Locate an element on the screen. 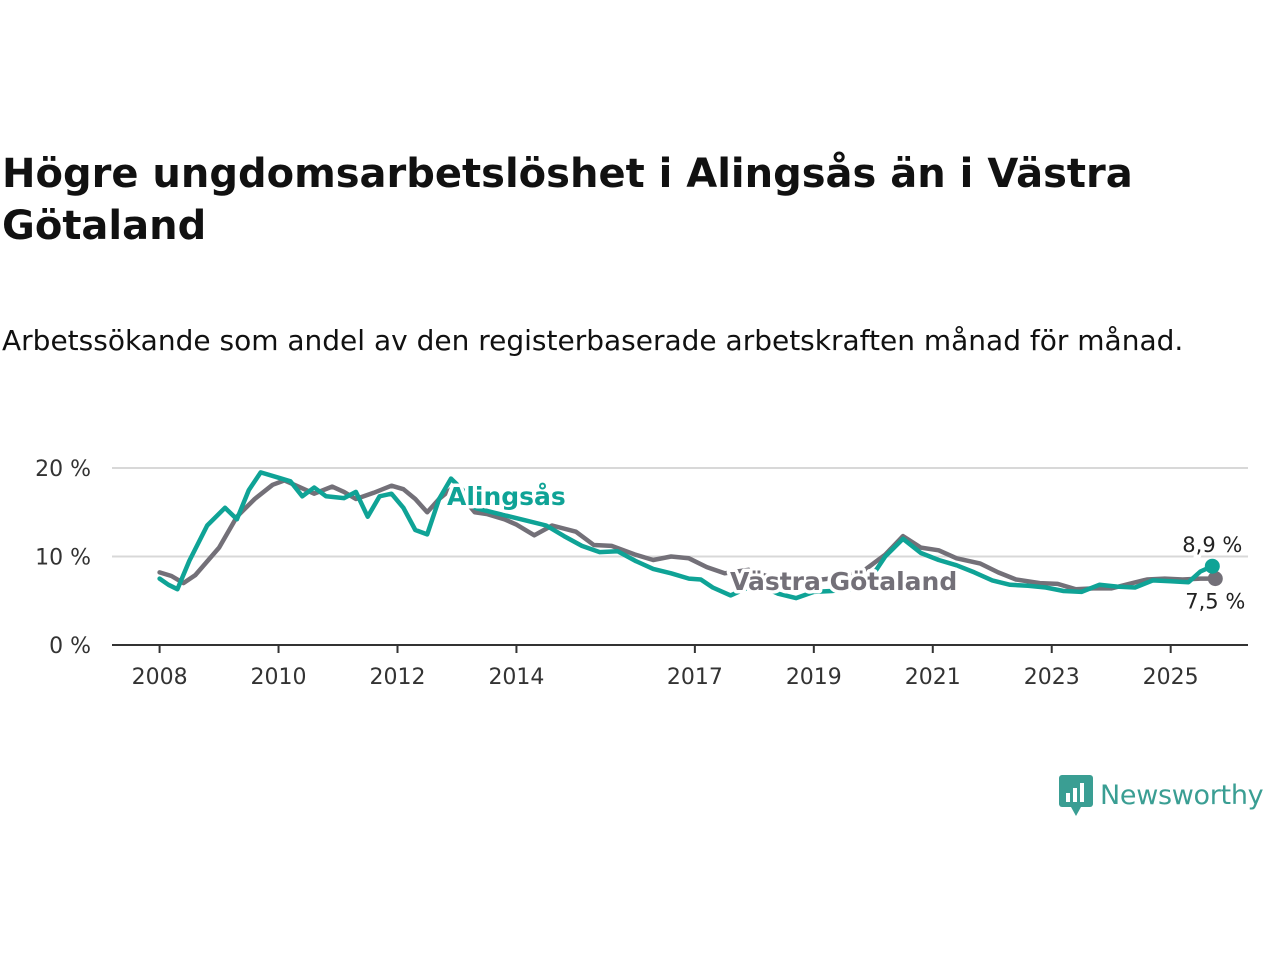  series-lines is located at coordinates (690, 535).